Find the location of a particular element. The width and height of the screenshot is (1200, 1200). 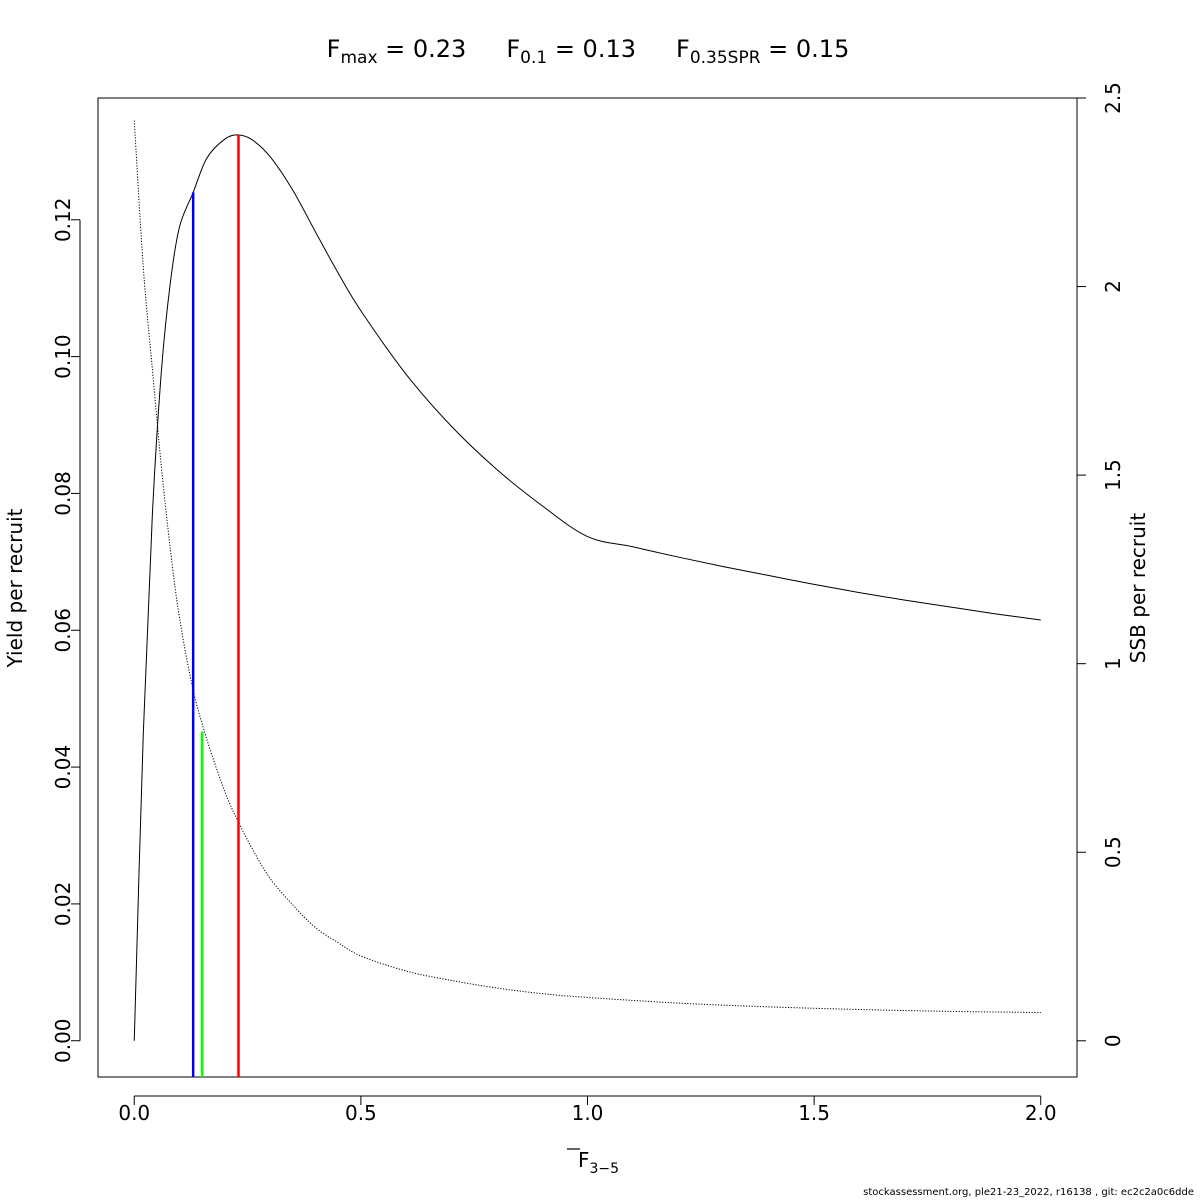

x-axis-subscript: 3−5 is located at coordinates (605, 1169).